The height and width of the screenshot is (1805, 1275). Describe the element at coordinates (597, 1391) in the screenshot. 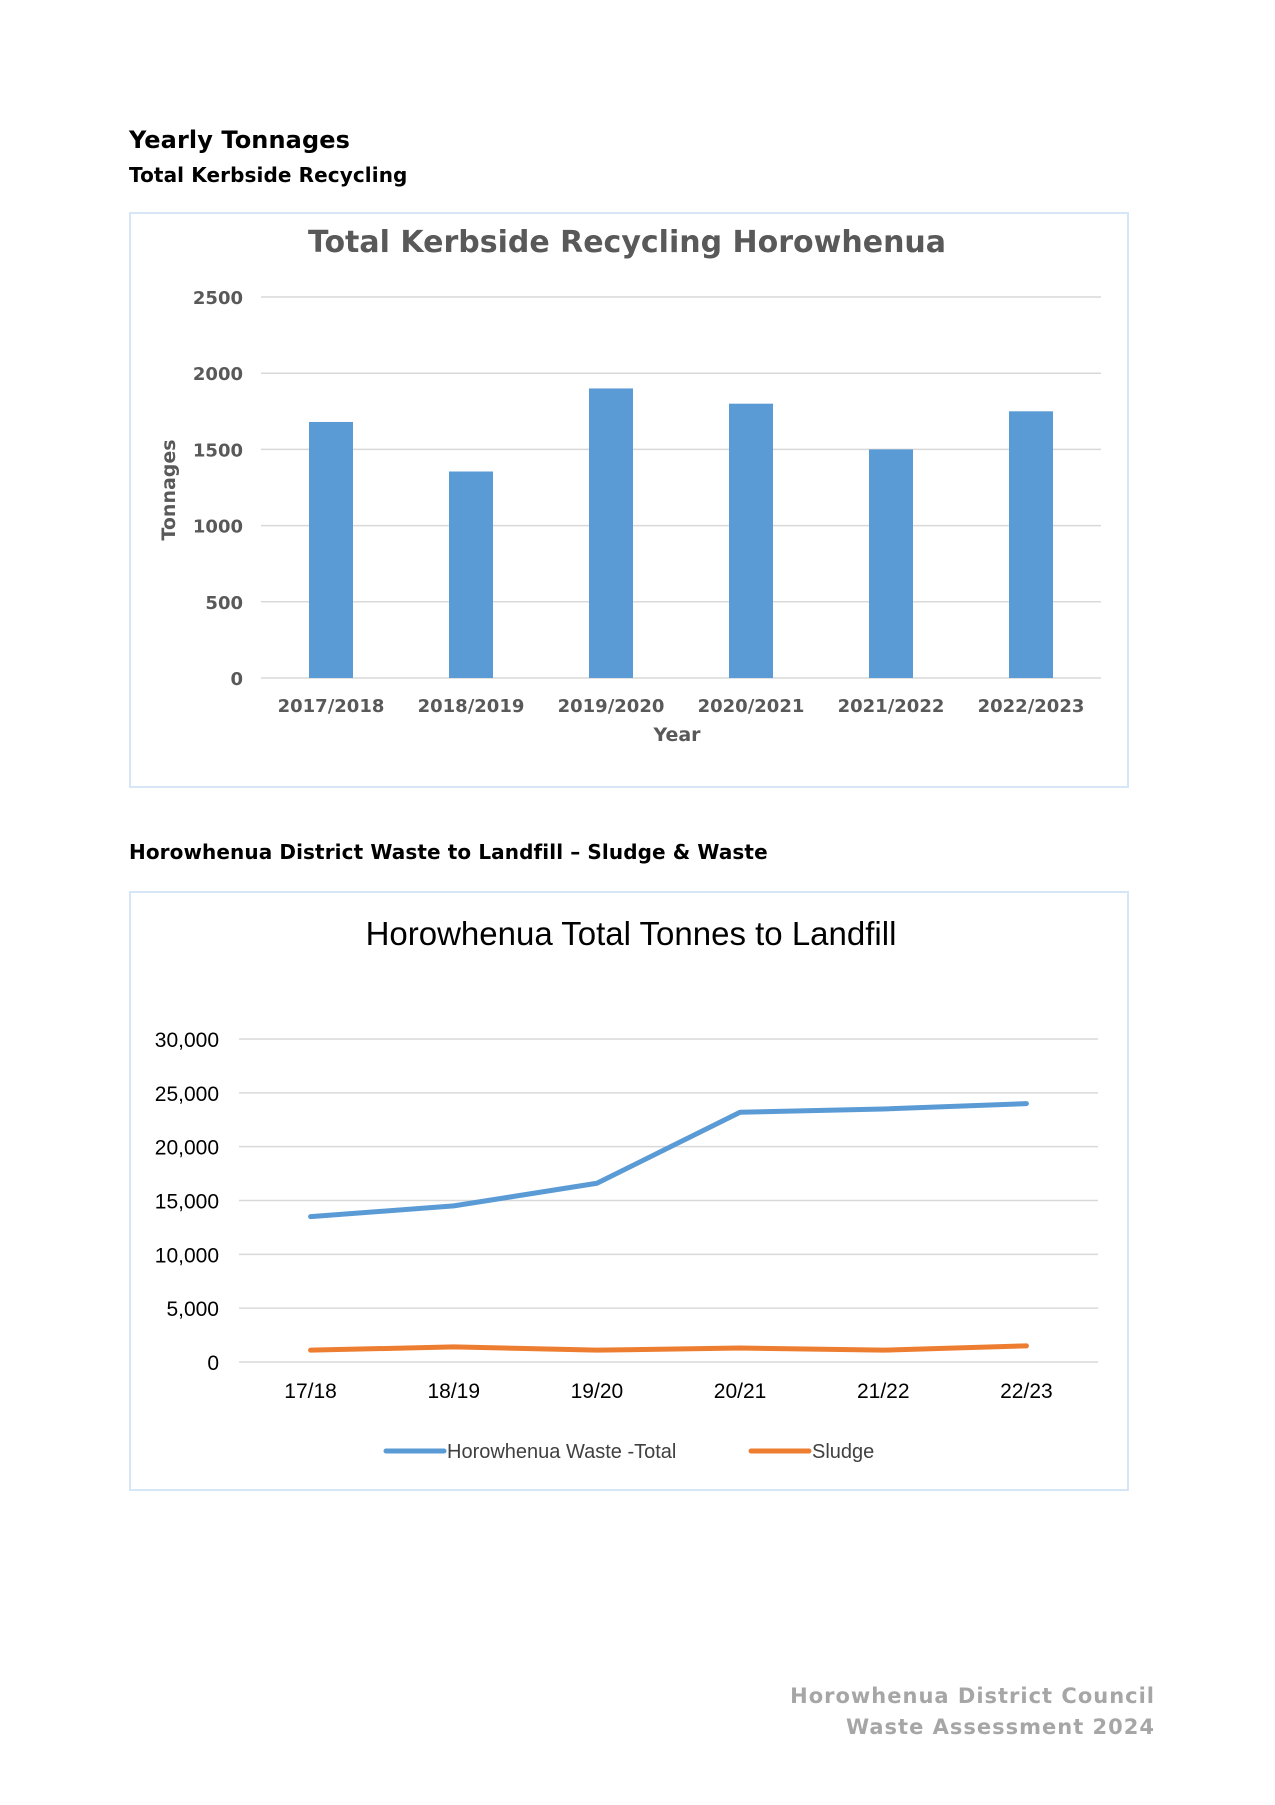

I see `x-tick-label: 19/20` at that location.